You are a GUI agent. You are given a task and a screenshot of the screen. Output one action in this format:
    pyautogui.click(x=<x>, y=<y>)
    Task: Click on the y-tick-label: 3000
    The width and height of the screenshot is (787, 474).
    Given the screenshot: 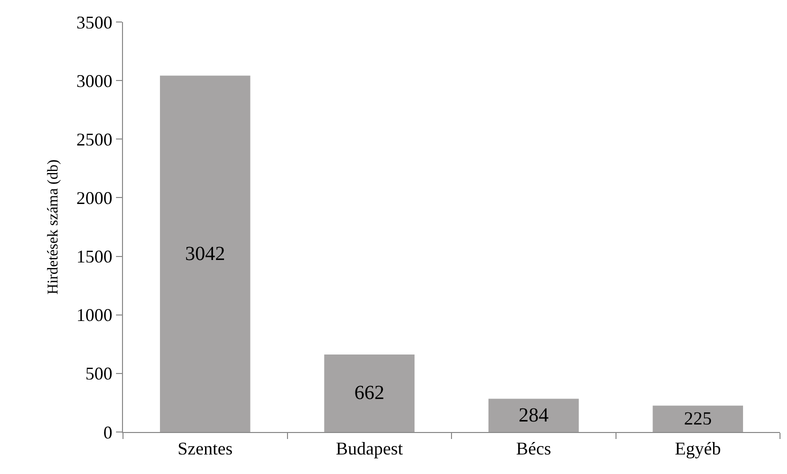 What is the action you would take?
    pyautogui.click(x=94, y=80)
    